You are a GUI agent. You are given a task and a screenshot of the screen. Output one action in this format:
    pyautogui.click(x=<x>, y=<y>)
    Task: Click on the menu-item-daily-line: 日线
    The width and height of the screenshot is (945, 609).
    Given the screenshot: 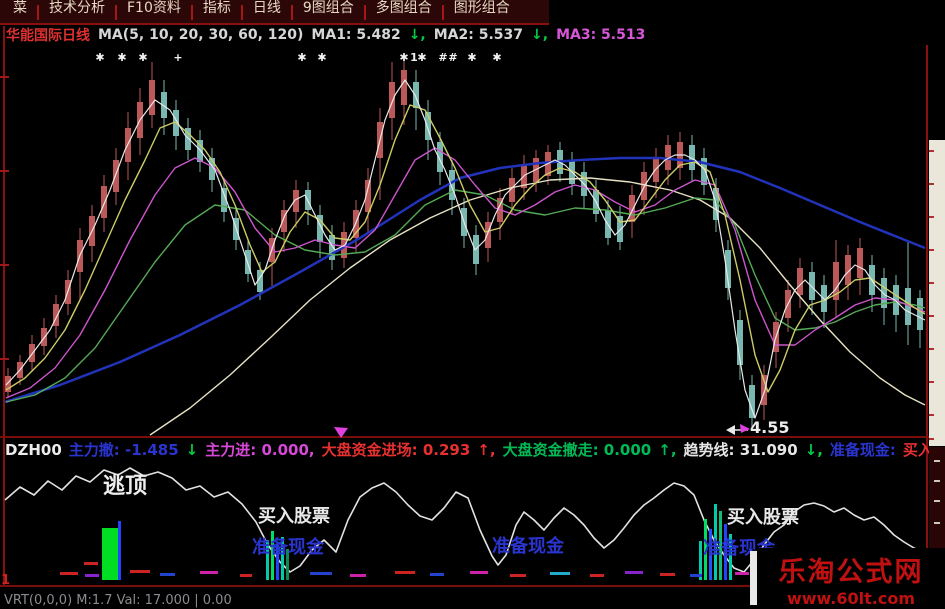 What is the action you would take?
    pyautogui.click(x=266, y=8)
    